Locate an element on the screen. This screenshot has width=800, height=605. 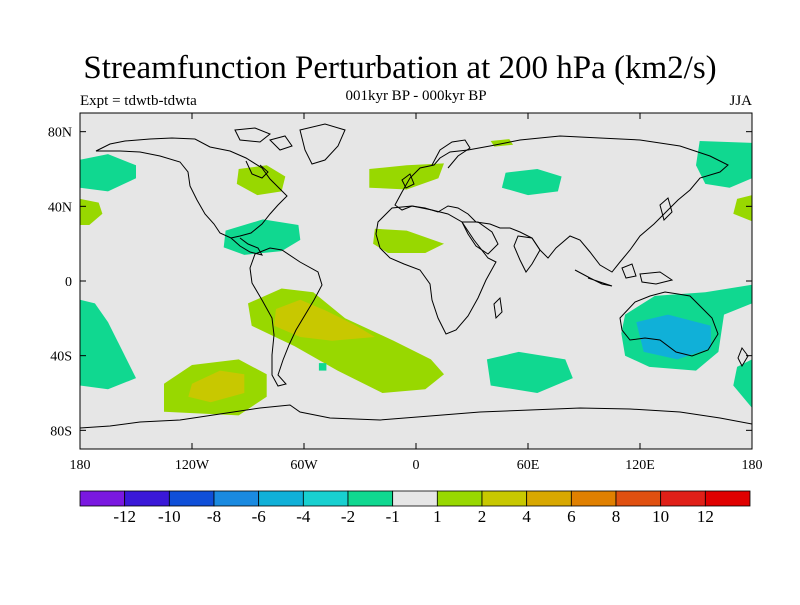
lat-tick-label: 40N is located at coordinates (60, 207).